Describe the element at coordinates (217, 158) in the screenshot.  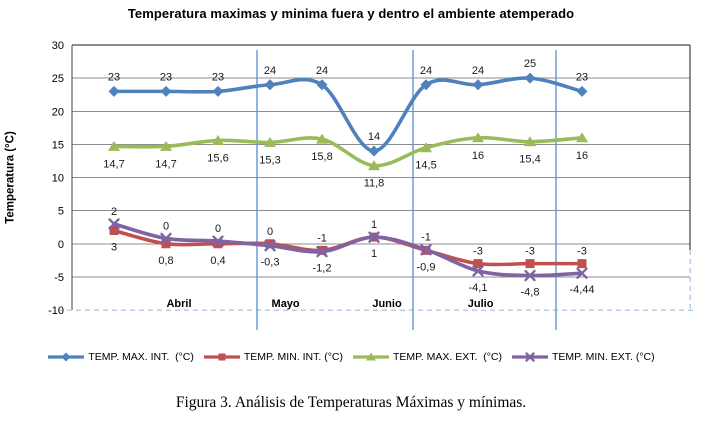
I see `data-label: 15,6` at that location.